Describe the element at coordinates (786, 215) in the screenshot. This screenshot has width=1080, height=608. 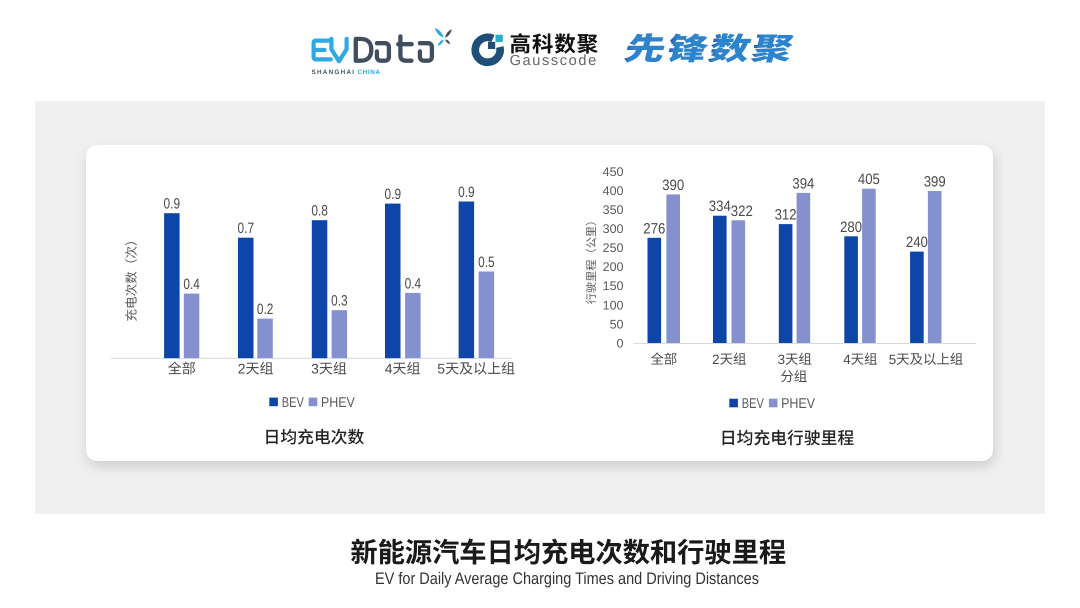
I see `svg-text: 312` at that location.